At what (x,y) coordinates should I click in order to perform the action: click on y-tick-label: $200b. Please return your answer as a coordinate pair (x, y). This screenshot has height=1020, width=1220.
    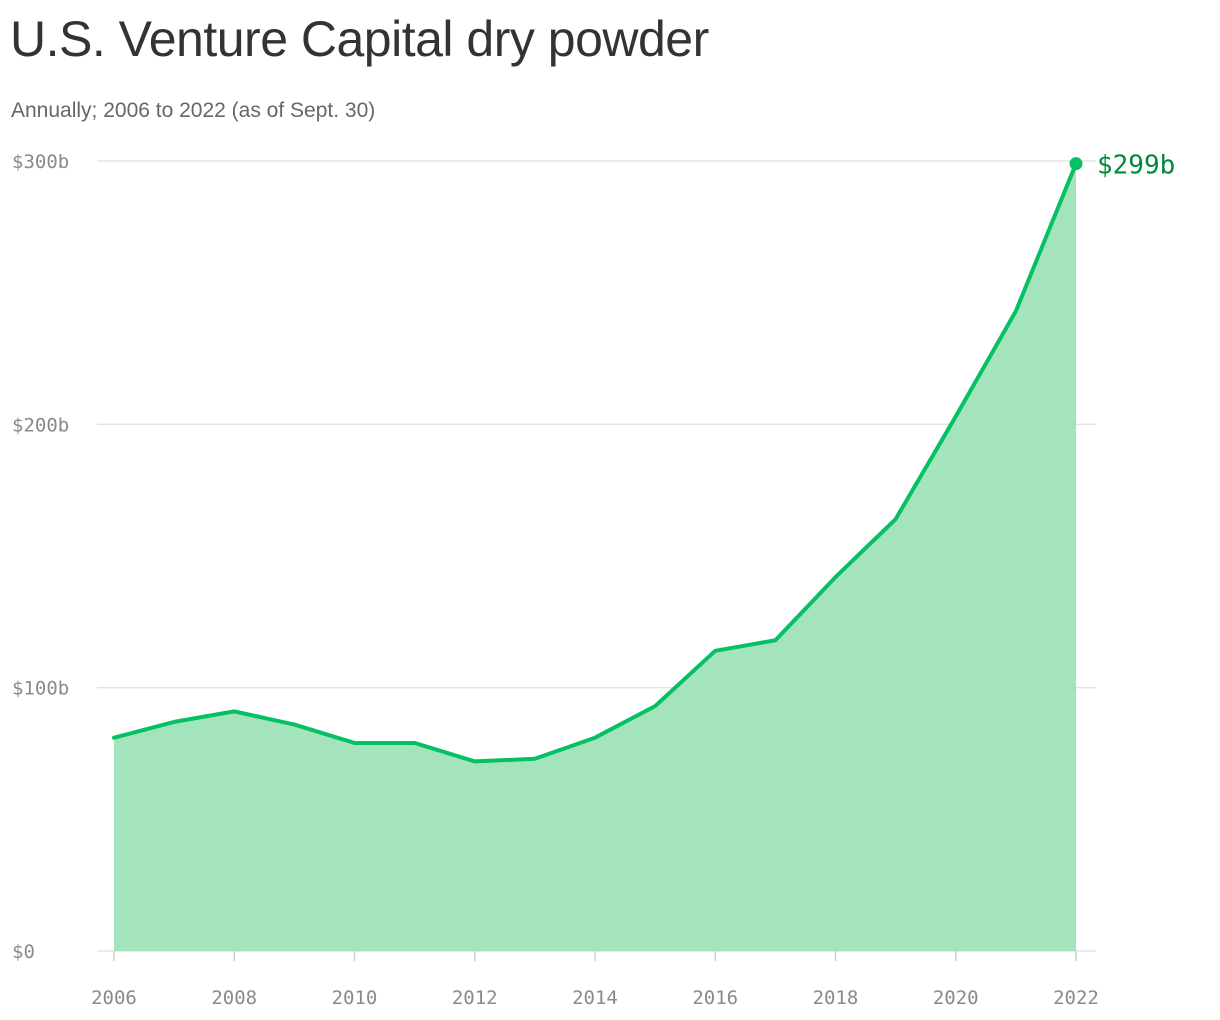
    Looking at the image, I should click on (40, 425).